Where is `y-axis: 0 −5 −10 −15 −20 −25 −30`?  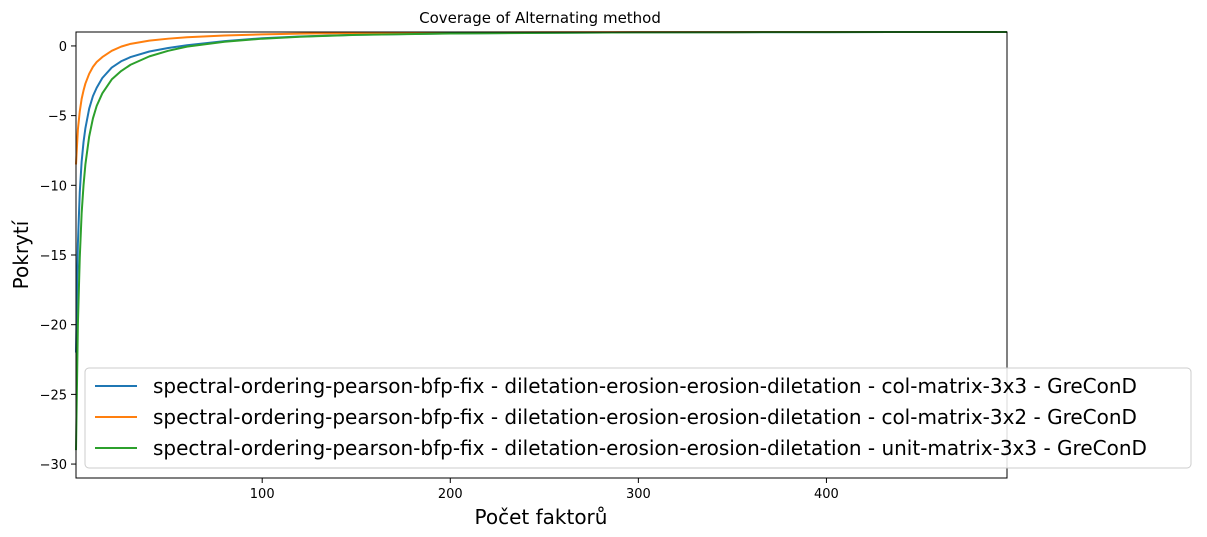
y-axis: 0 −5 −10 −15 −20 −25 −30 is located at coordinates (58, 256).